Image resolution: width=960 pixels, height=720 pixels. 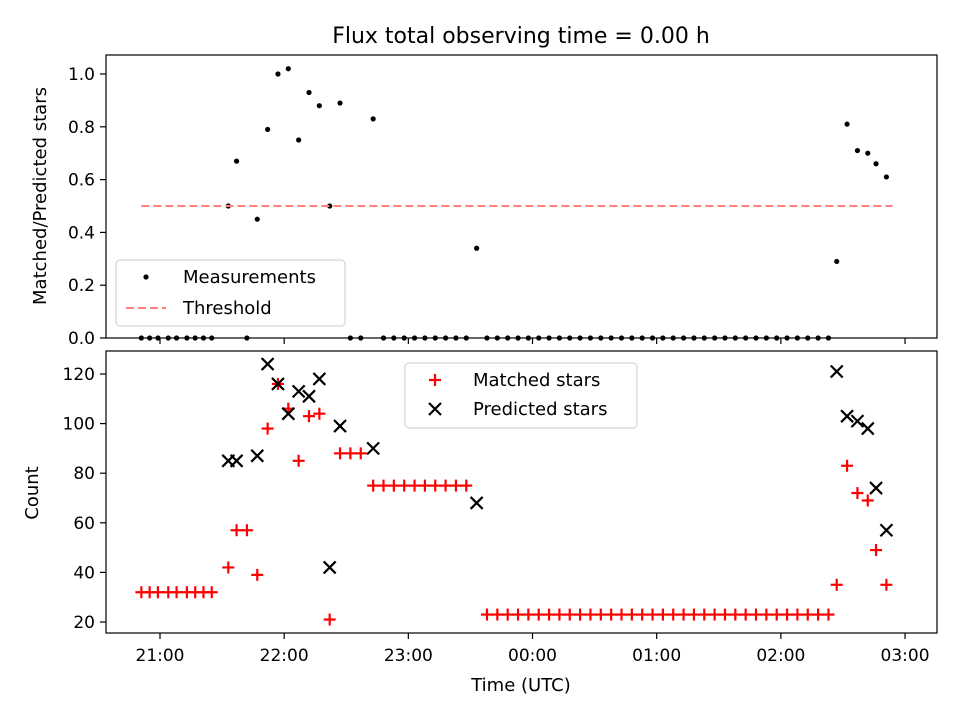 I want to click on top-legend-box, so click(x=230, y=293).